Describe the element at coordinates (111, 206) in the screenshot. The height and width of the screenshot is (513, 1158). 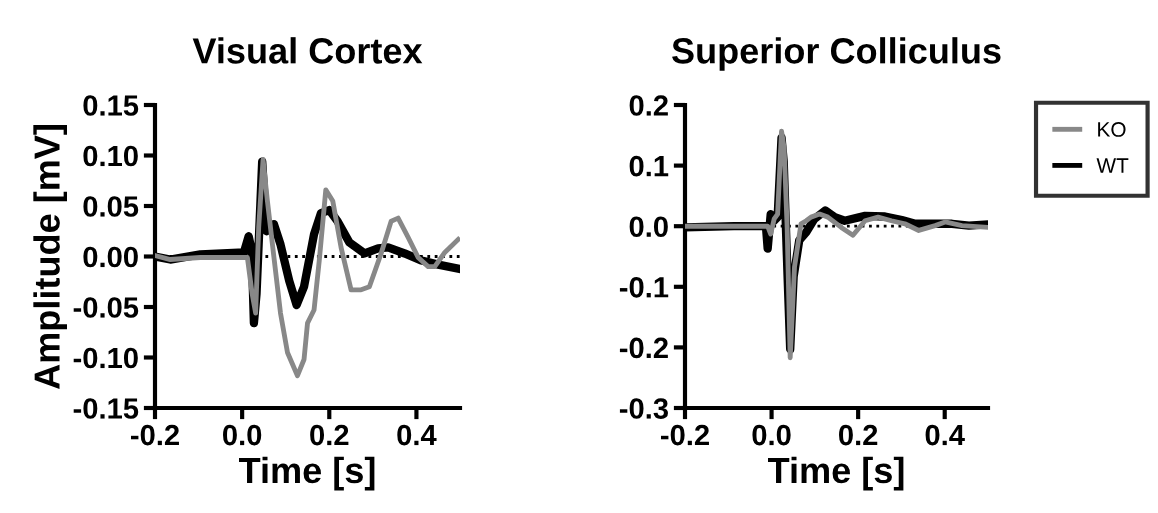
I see `y-tick-label: 0.05` at that location.